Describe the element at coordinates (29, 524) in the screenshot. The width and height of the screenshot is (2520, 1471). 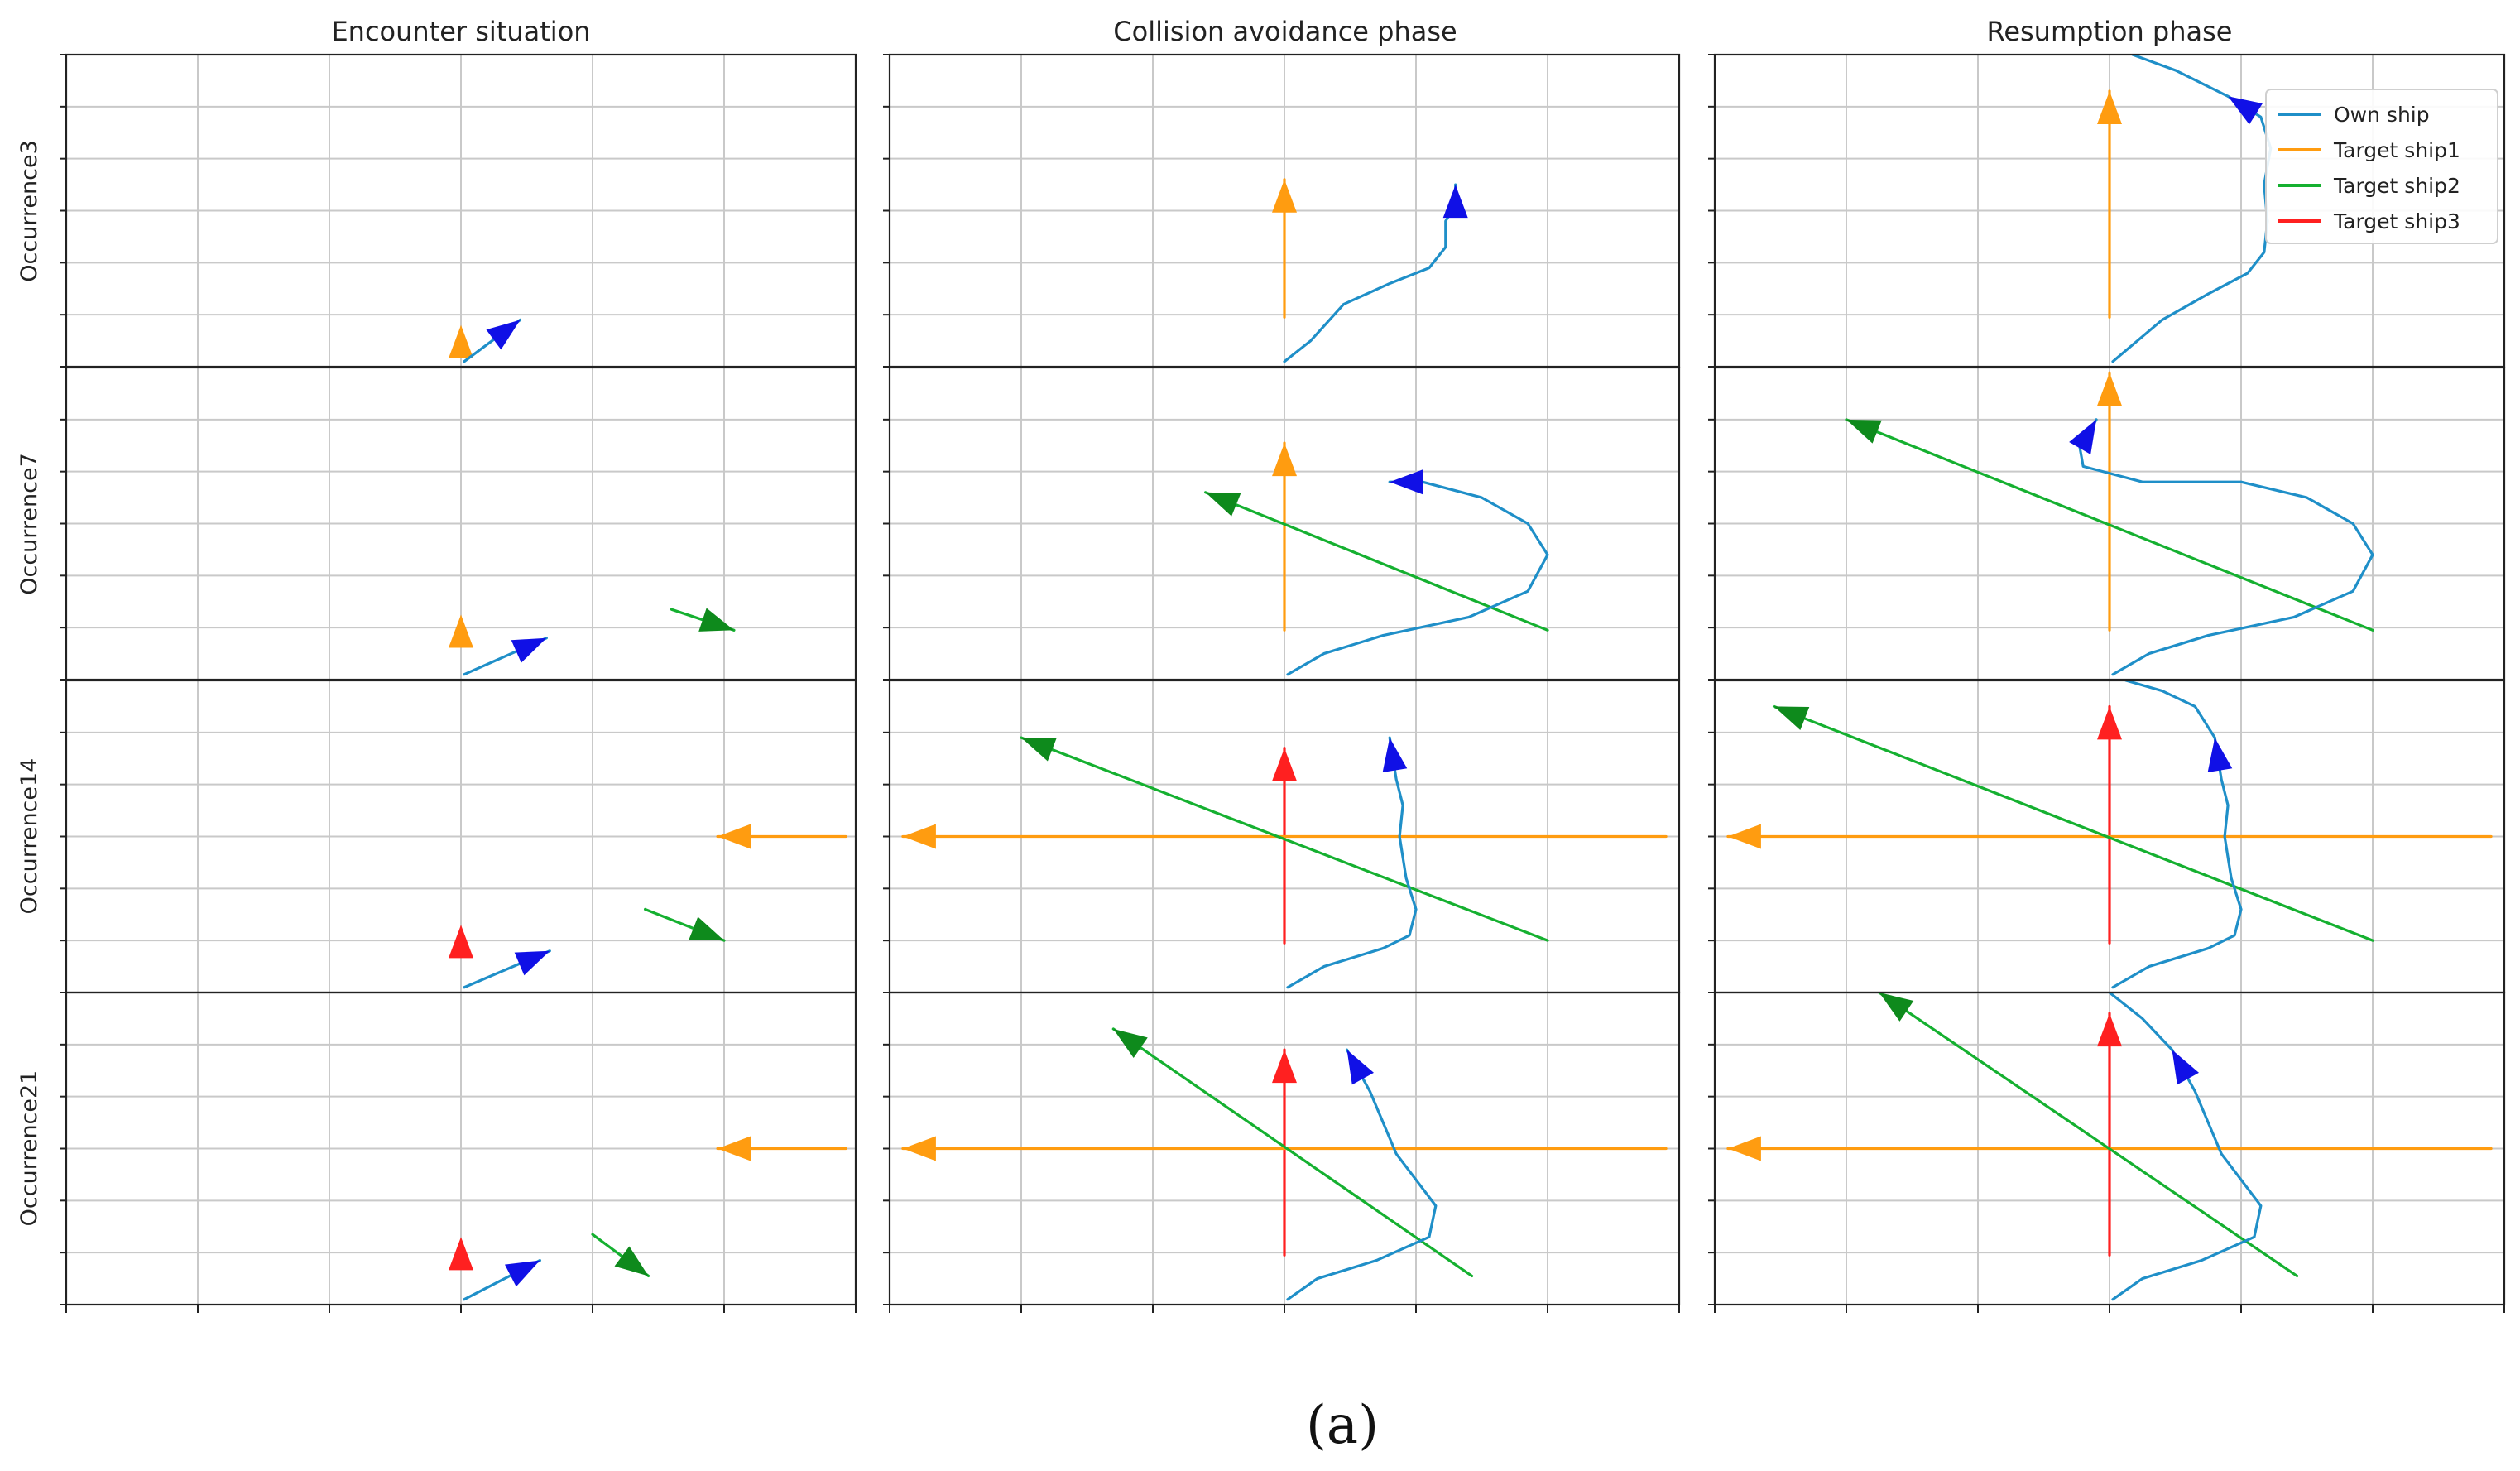
I see `row-label-occurrence7: Occurrence7` at that location.